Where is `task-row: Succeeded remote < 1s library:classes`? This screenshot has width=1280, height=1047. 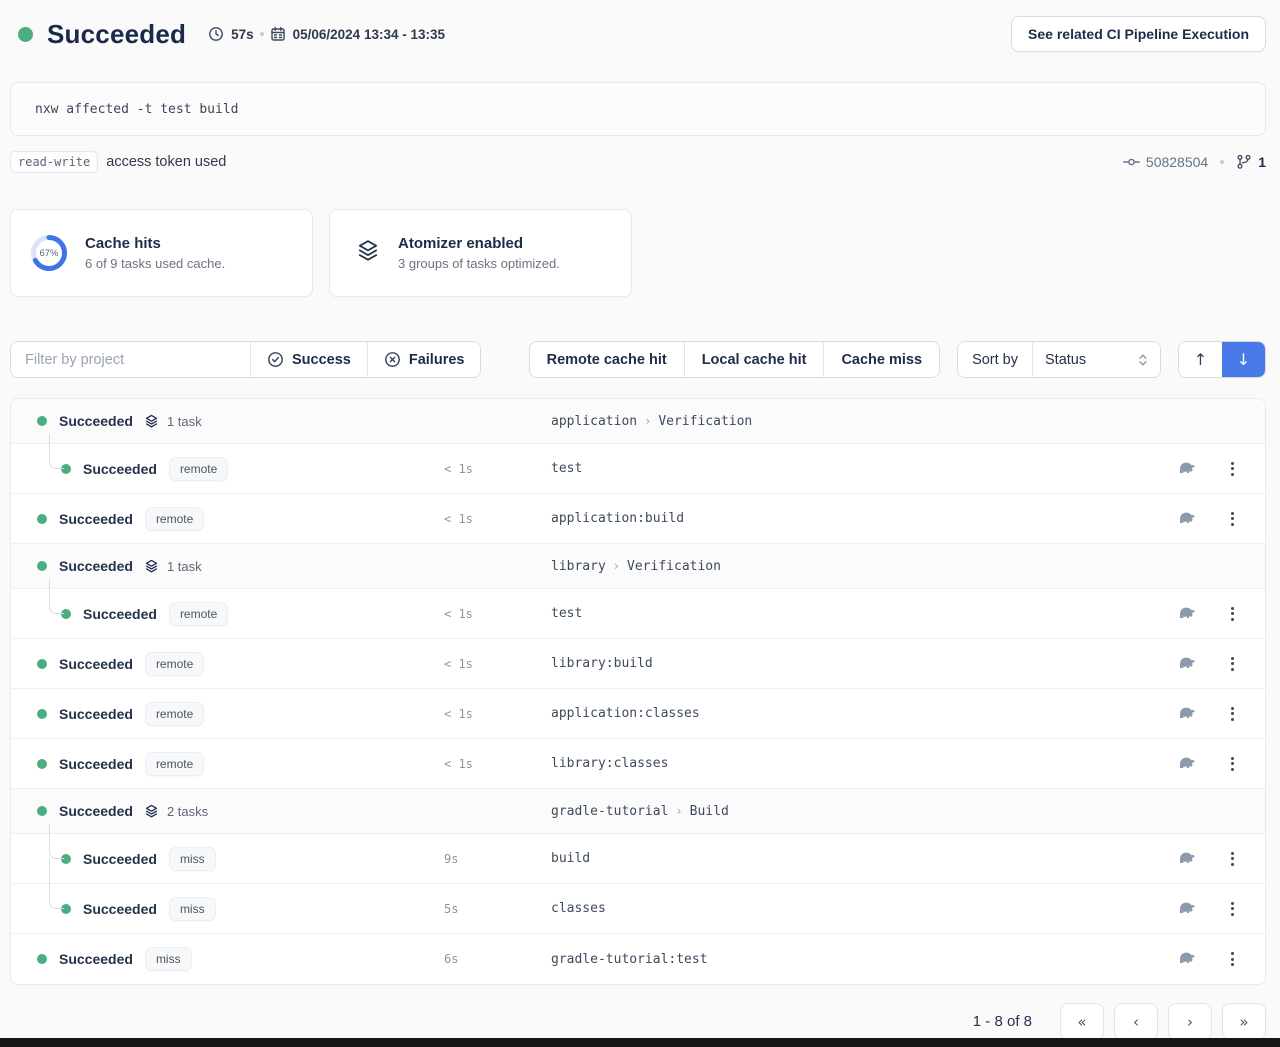
task-row: Succeeded remote < 1s library:classes is located at coordinates (638, 764).